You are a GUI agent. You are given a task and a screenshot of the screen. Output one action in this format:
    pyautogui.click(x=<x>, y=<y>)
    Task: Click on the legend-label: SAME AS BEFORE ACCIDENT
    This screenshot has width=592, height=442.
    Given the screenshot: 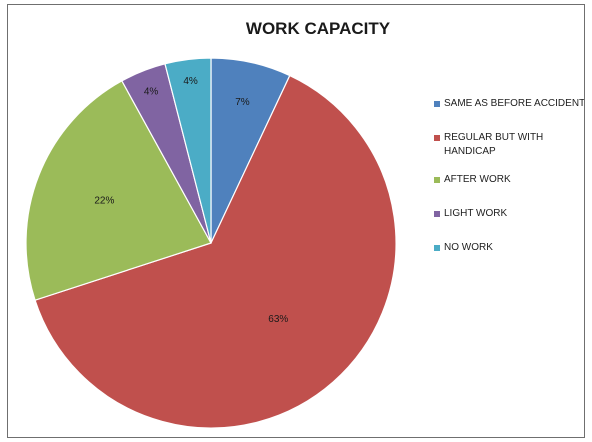 What is the action you would take?
    pyautogui.click(x=514, y=103)
    